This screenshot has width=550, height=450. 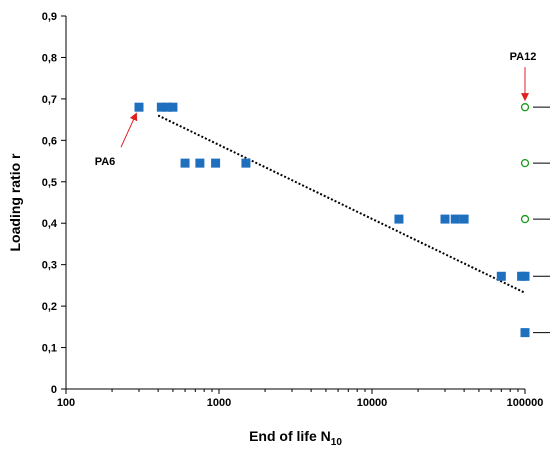 What do you see at coordinates (54, 390) in the screenshot?
I see `y-tick-label: 0` at bounding box center [54, 390].